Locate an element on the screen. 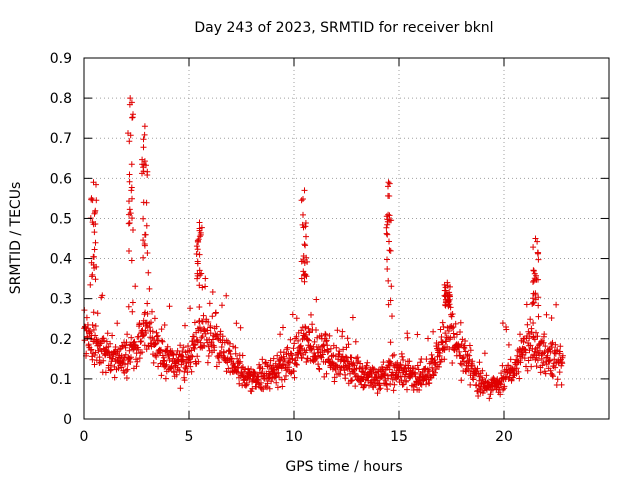  y-axis-label: SRMTID / TECUs is located at coordinates (16, 238).